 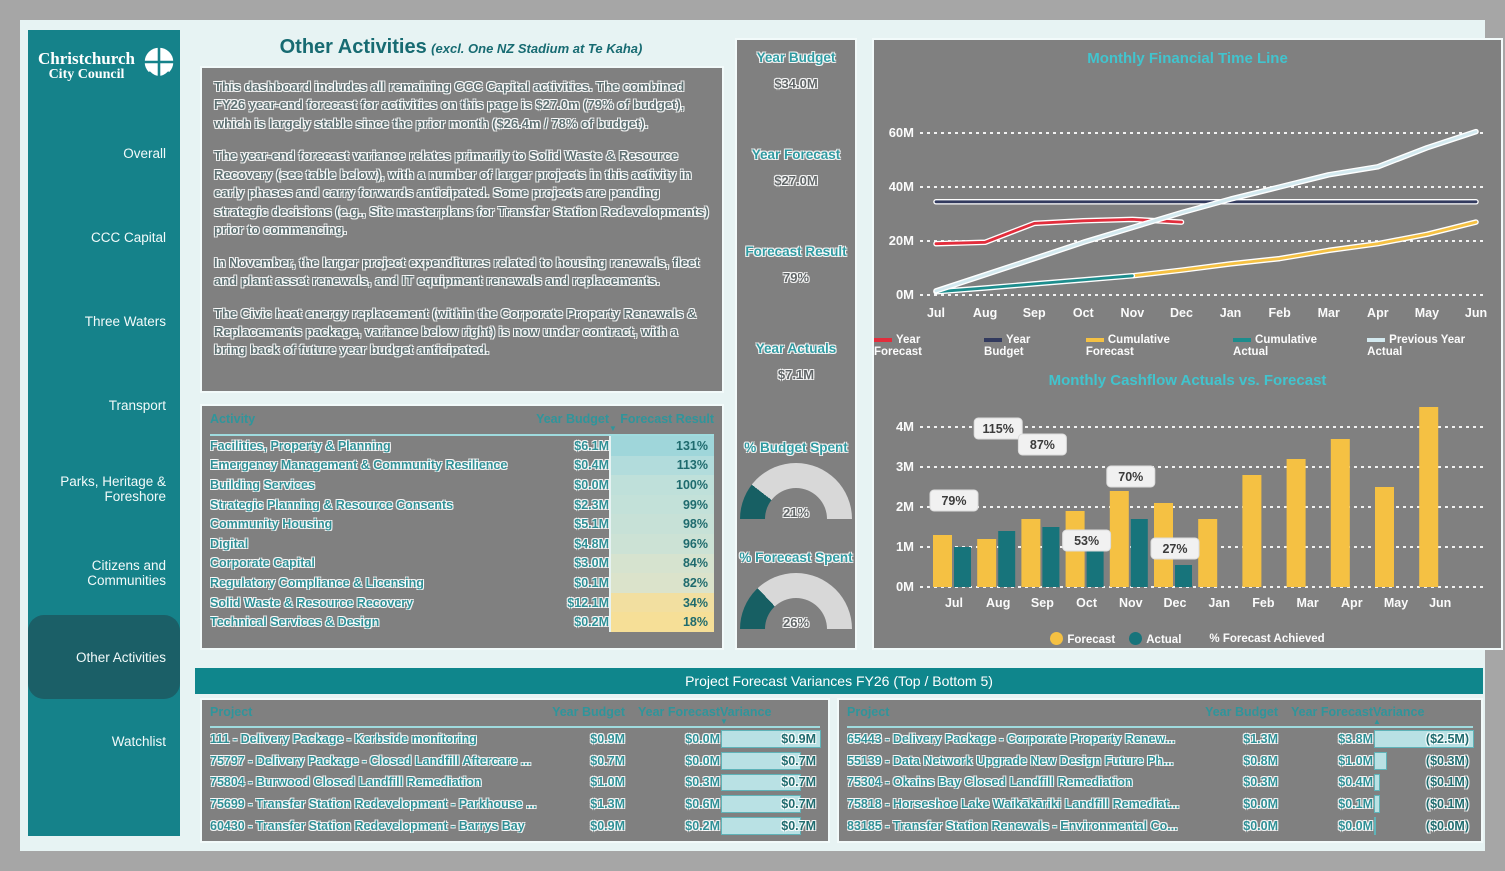 I want to click on legend-item-cumulative-actual: Cumulative Actual, so click(x=1275, y=346).